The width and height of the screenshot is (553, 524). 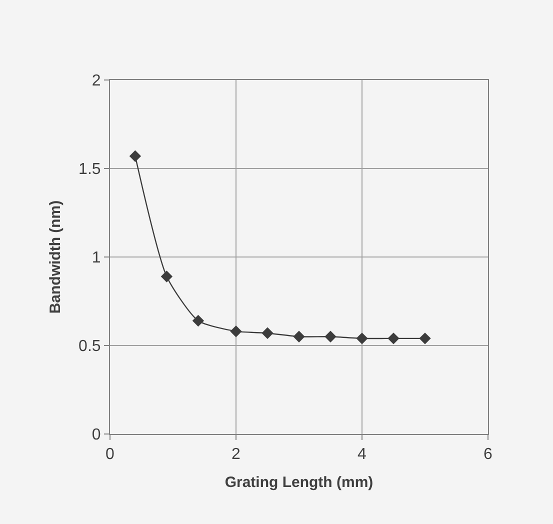 I want to click on x-axis-title: Grating Length (mm), so click(x=299, y=483).